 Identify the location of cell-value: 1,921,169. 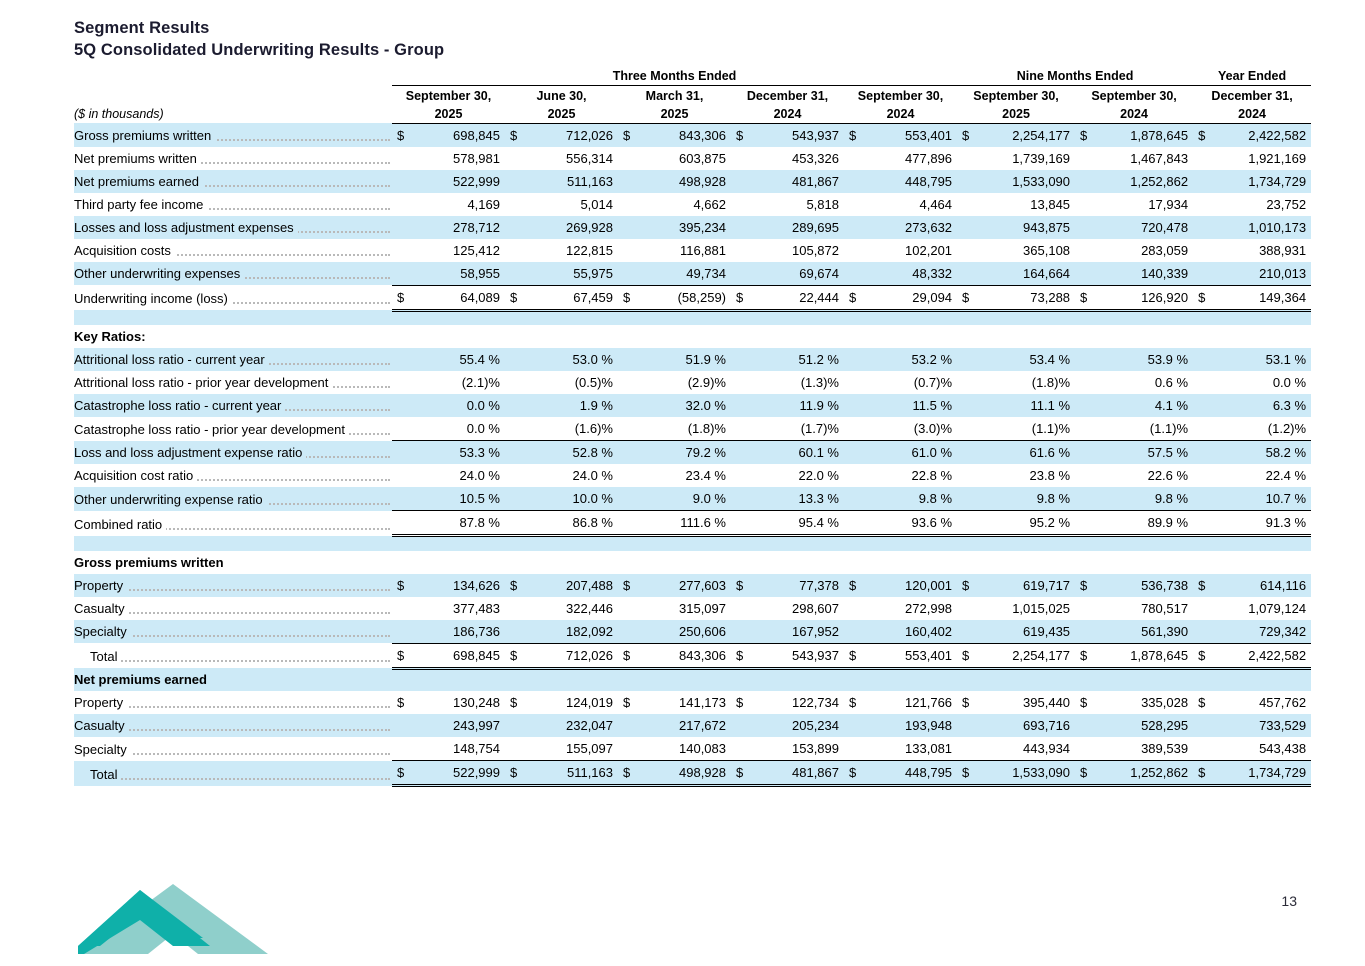
(1265, 158).